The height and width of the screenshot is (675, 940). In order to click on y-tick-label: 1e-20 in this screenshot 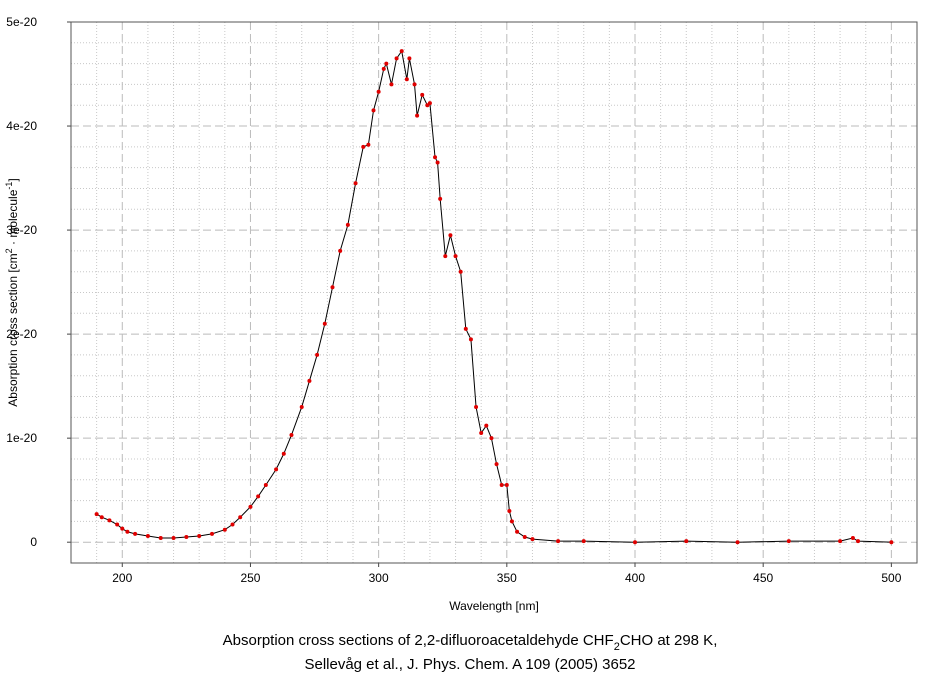, I will do `click(21, 438)`.